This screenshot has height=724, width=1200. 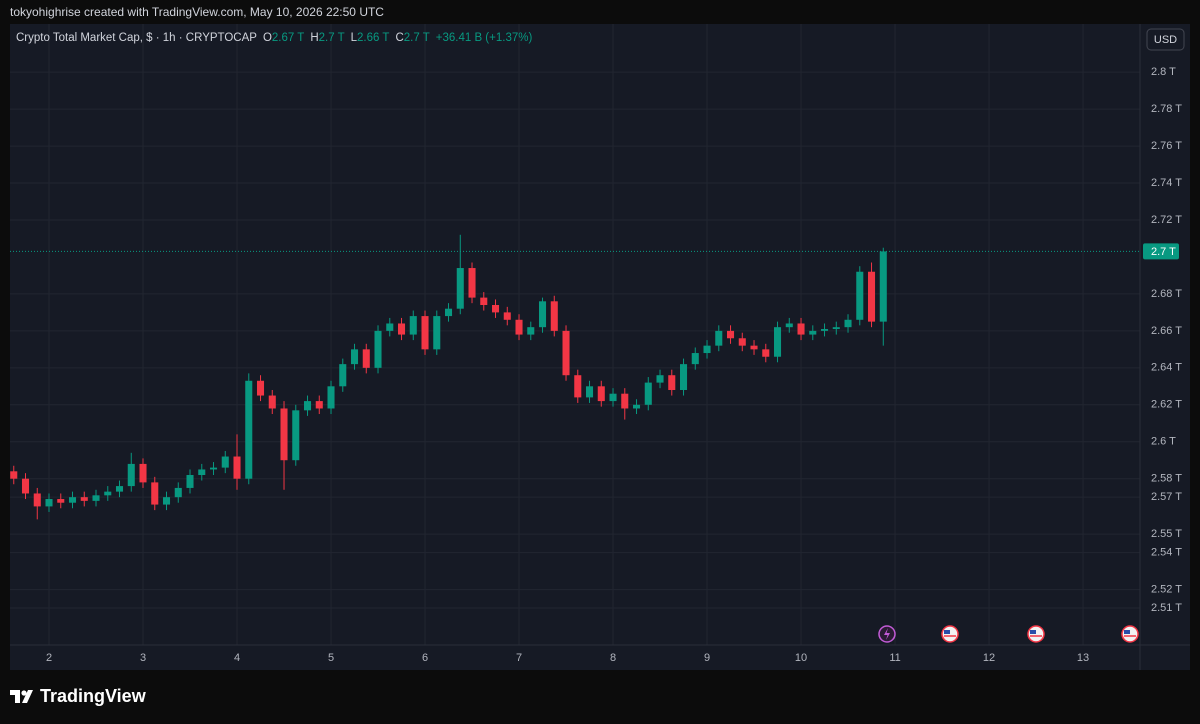 What do you see at coordinates (1166, 608) in the screenshot?
I see `y-tick-label: 2.51 T` at bounding box center [1166, 608].